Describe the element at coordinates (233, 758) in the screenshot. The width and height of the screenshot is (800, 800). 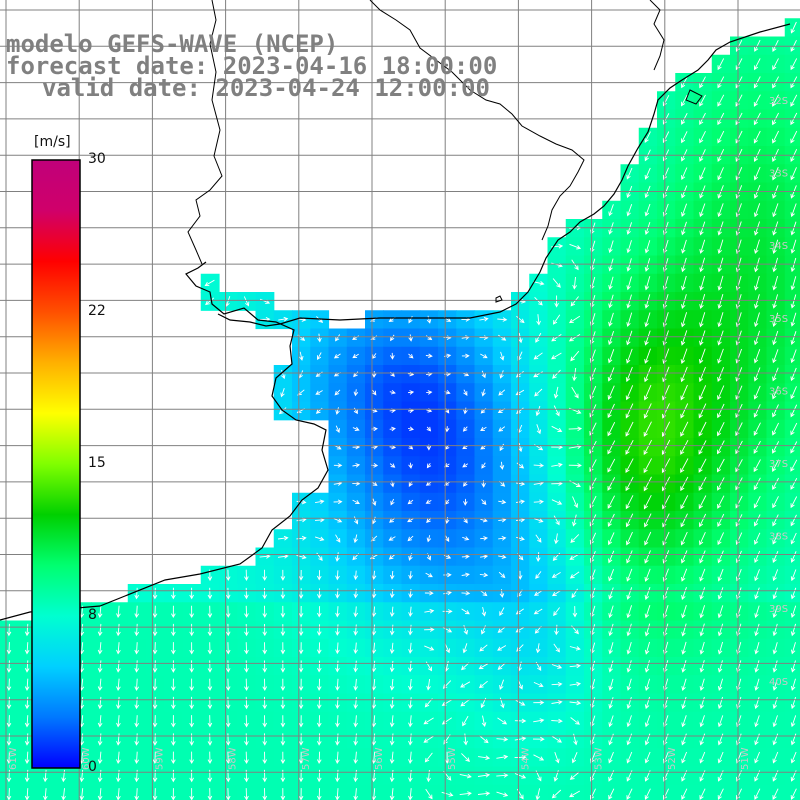
I see `longitude-label: 58W` at that location.